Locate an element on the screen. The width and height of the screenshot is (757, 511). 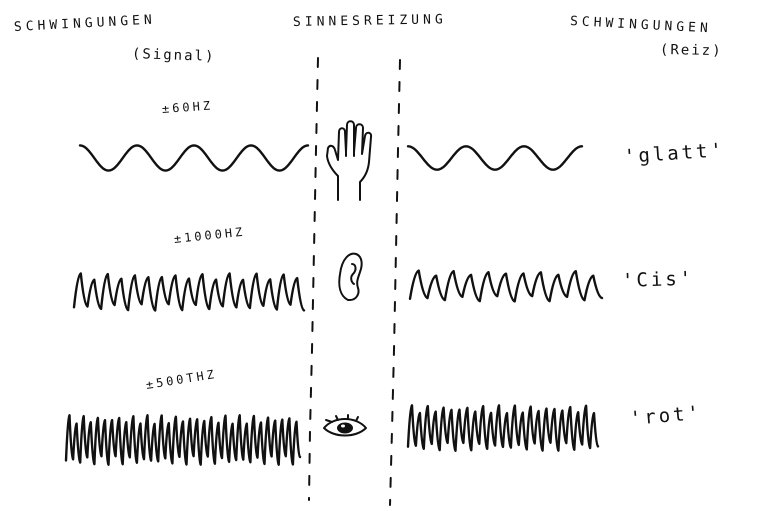
eye-icon is located at coordinates (345, 425).